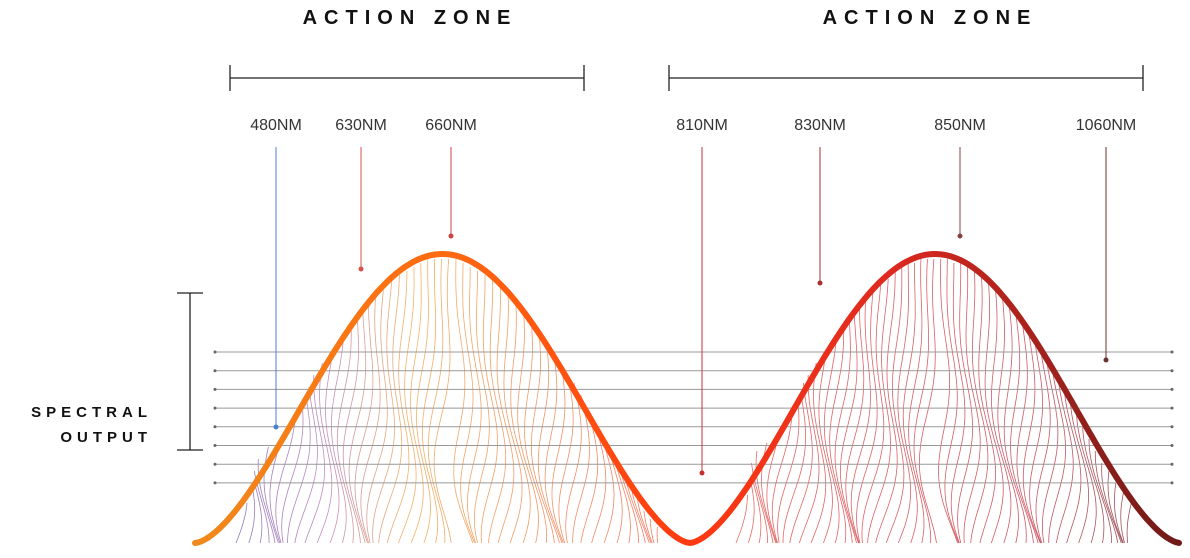 The width and height of the screenshot is (1190, 558). Describe the element at coordinates (361, 125) in the screenshot. I see `wavelength-label: 630NM` at that location.